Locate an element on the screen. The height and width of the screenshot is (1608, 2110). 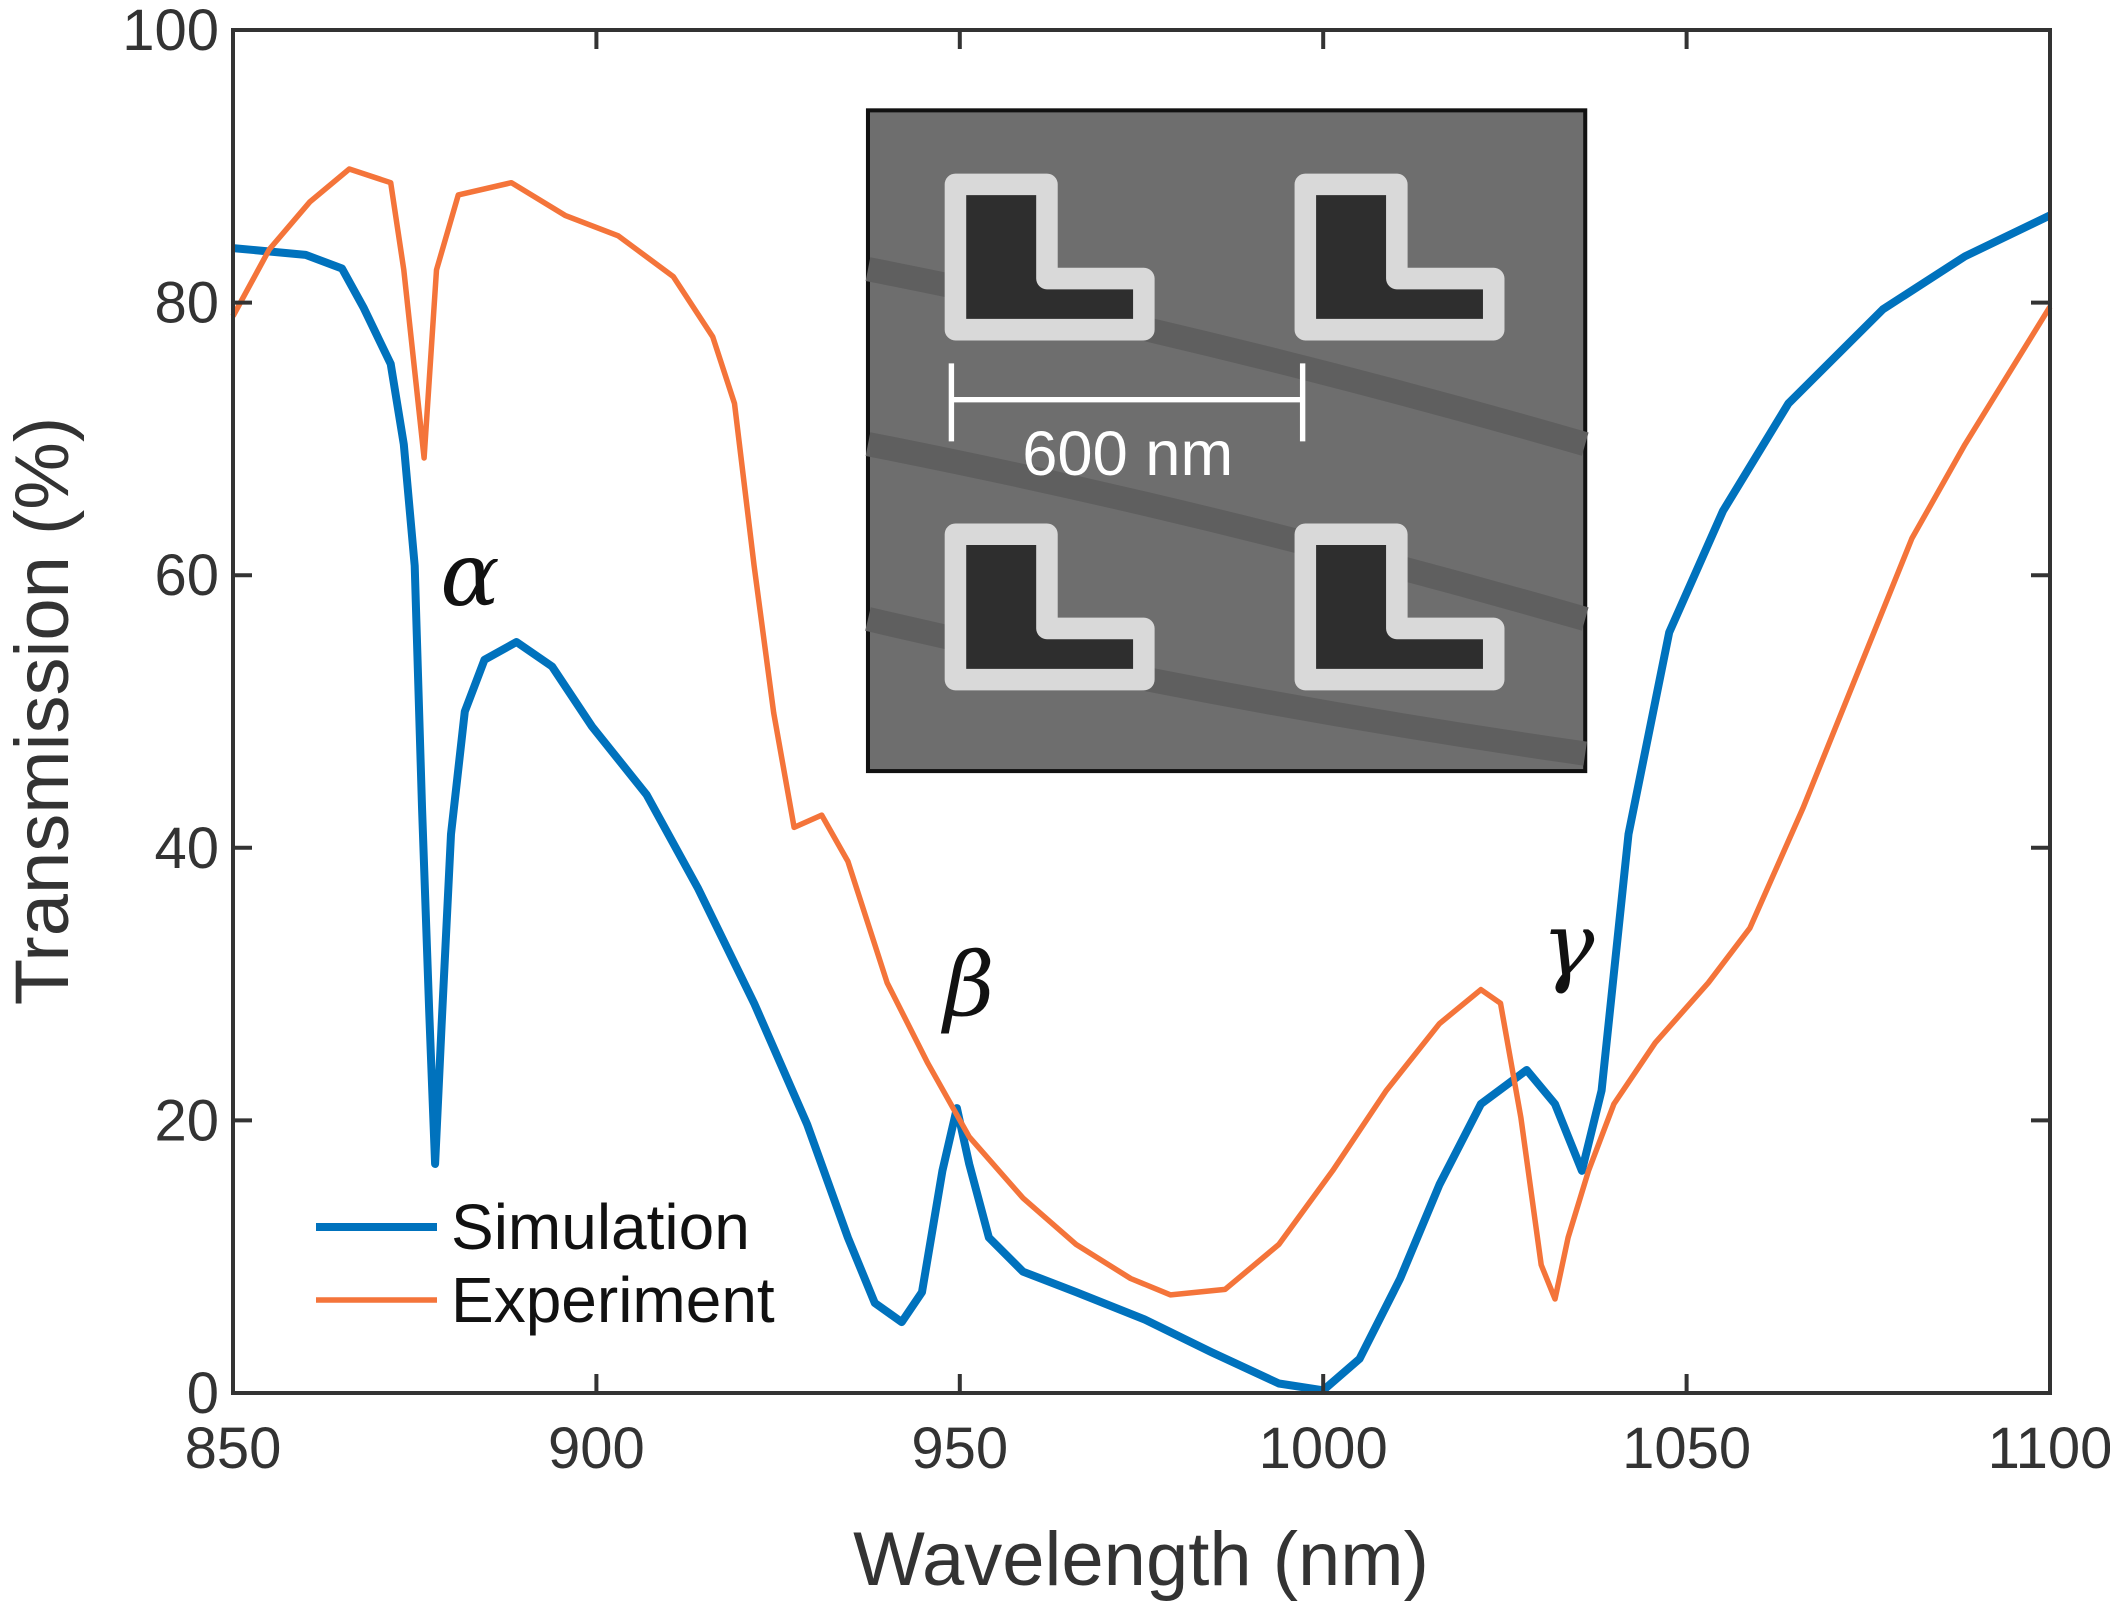
annotation: α is located at coordinates (469, 574).